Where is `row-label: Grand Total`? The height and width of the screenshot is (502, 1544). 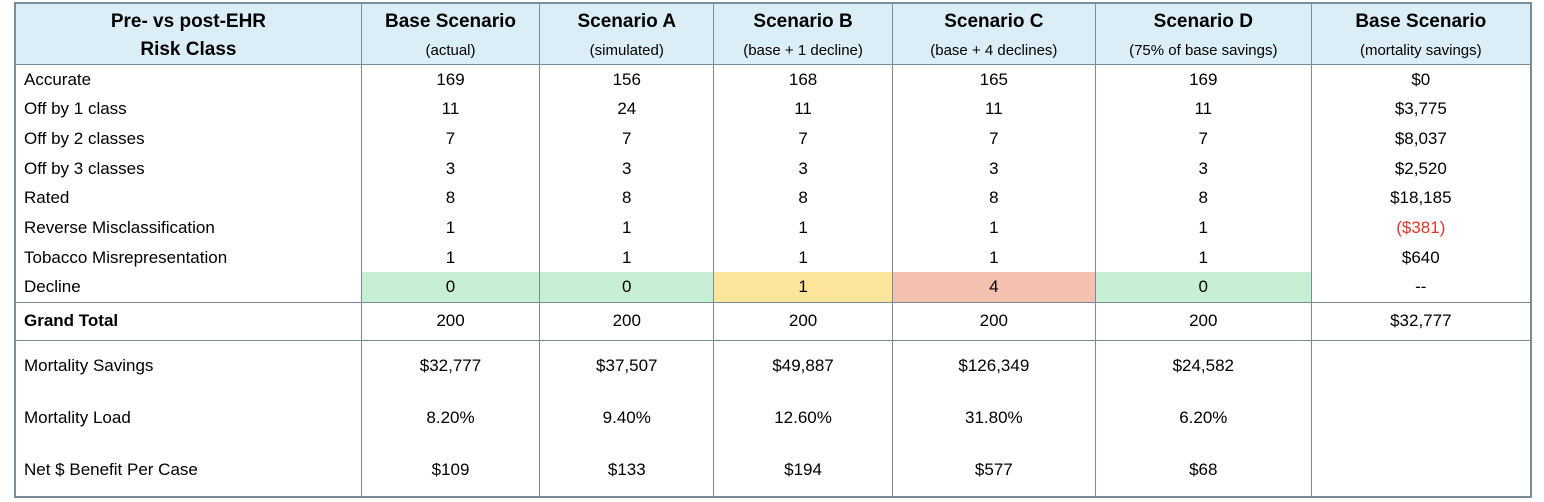
row-label: Grand Total is located at coordinates (188, 321).